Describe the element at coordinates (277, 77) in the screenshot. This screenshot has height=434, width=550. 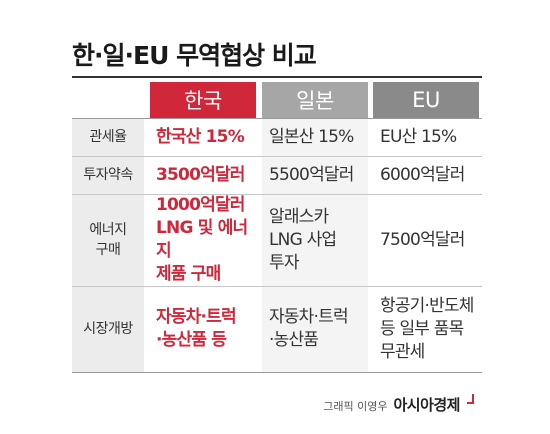
I see `title-divider` at that location.